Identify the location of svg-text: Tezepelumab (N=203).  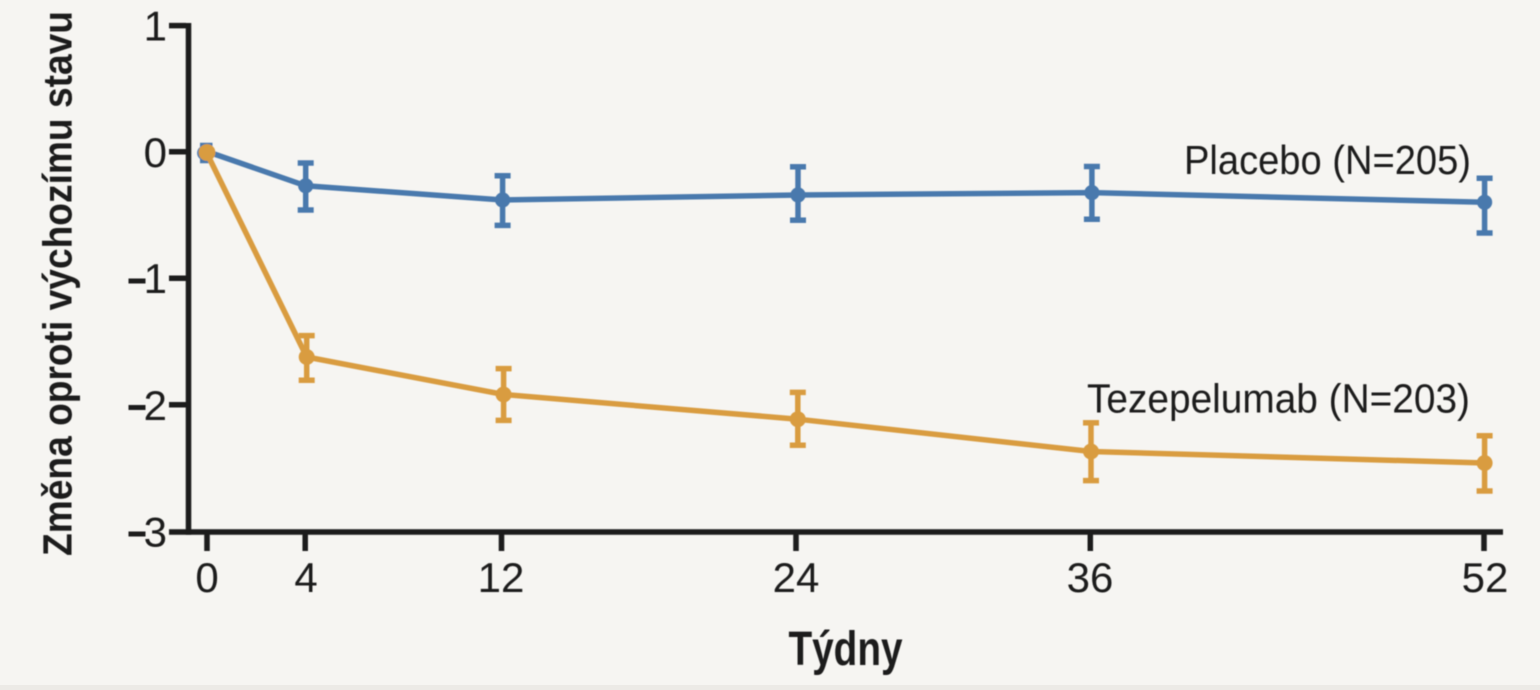
(1278, 398).